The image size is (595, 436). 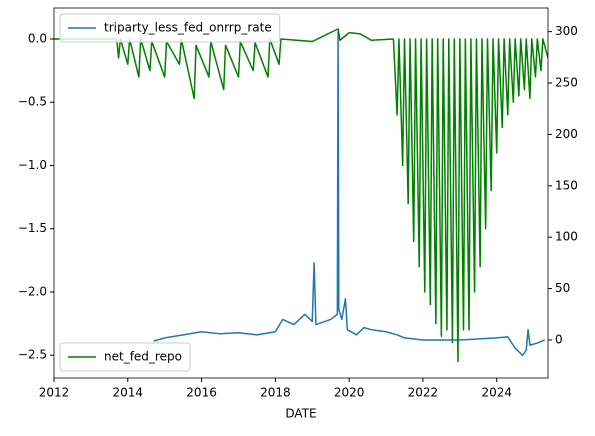 I want to click on x-tick-label: 2016, so click(x=201, y=393).